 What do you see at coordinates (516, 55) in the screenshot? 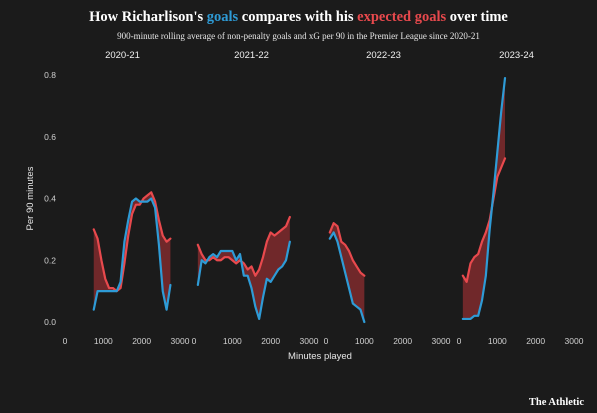
I see `season-label: 2023-24` at bounding box center [516, 55].